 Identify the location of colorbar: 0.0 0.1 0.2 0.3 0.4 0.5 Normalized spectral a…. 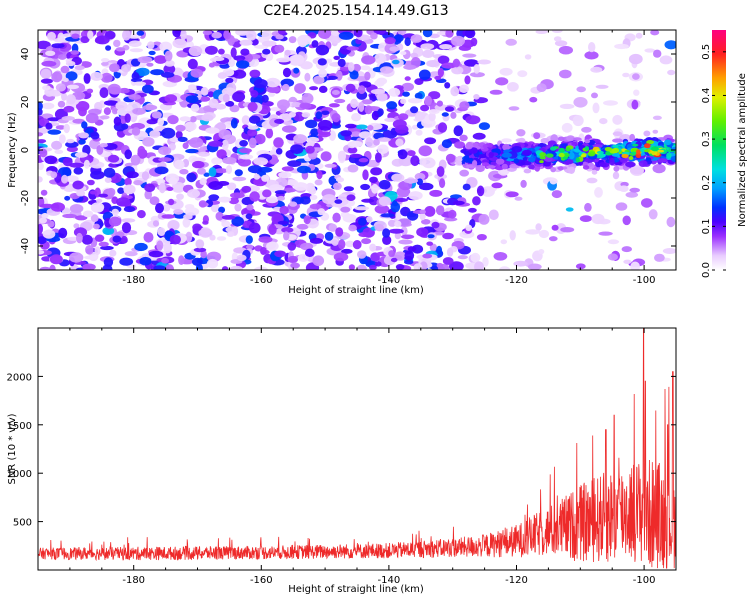
(724, 154).